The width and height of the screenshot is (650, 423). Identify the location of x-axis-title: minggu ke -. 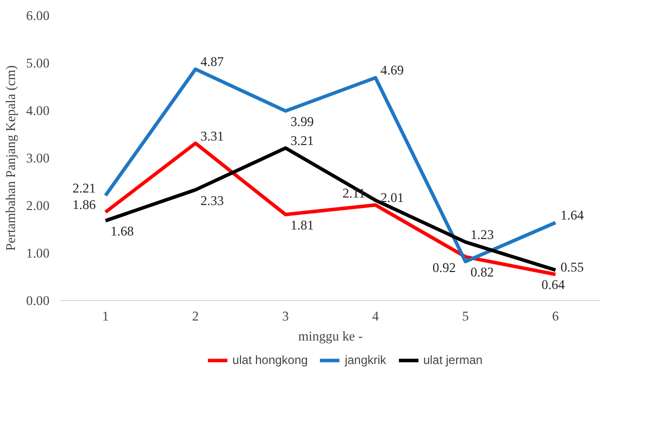
(330, 336).